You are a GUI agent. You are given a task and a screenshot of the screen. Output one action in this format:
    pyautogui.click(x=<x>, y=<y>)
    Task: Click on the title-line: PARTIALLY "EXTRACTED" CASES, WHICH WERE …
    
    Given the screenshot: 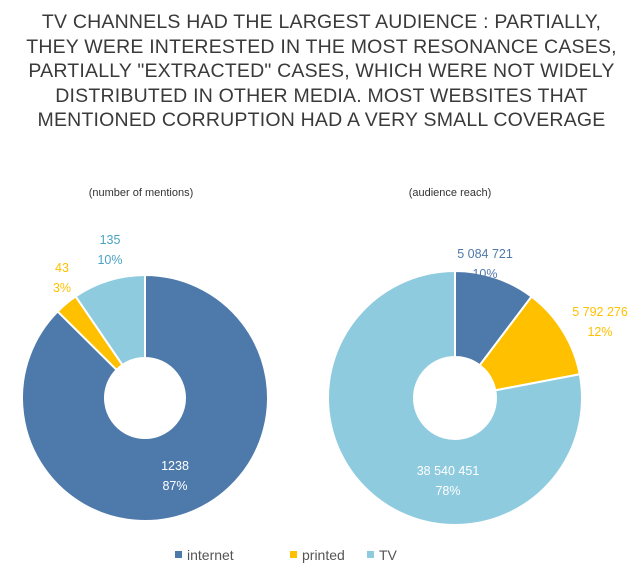 What is the action you would take?
    pyautogui.click(x=321, y=71)
    